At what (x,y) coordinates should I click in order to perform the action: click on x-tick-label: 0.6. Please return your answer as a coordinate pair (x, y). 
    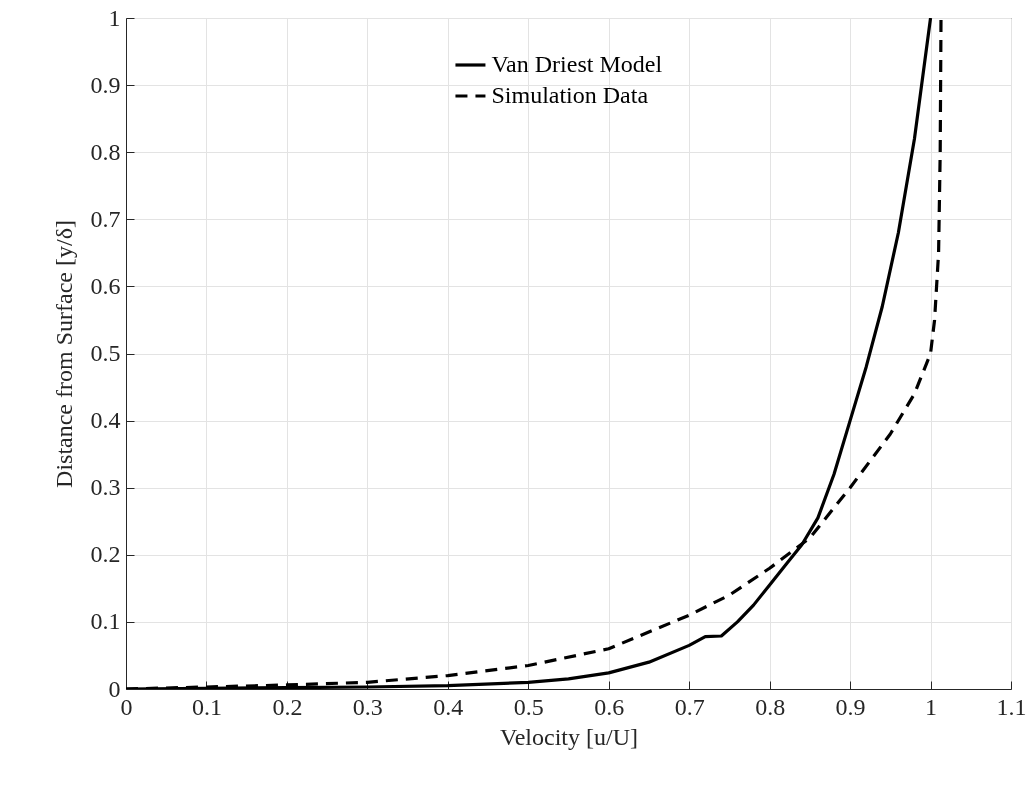
    Looking at the image, I should click on (609, 706).